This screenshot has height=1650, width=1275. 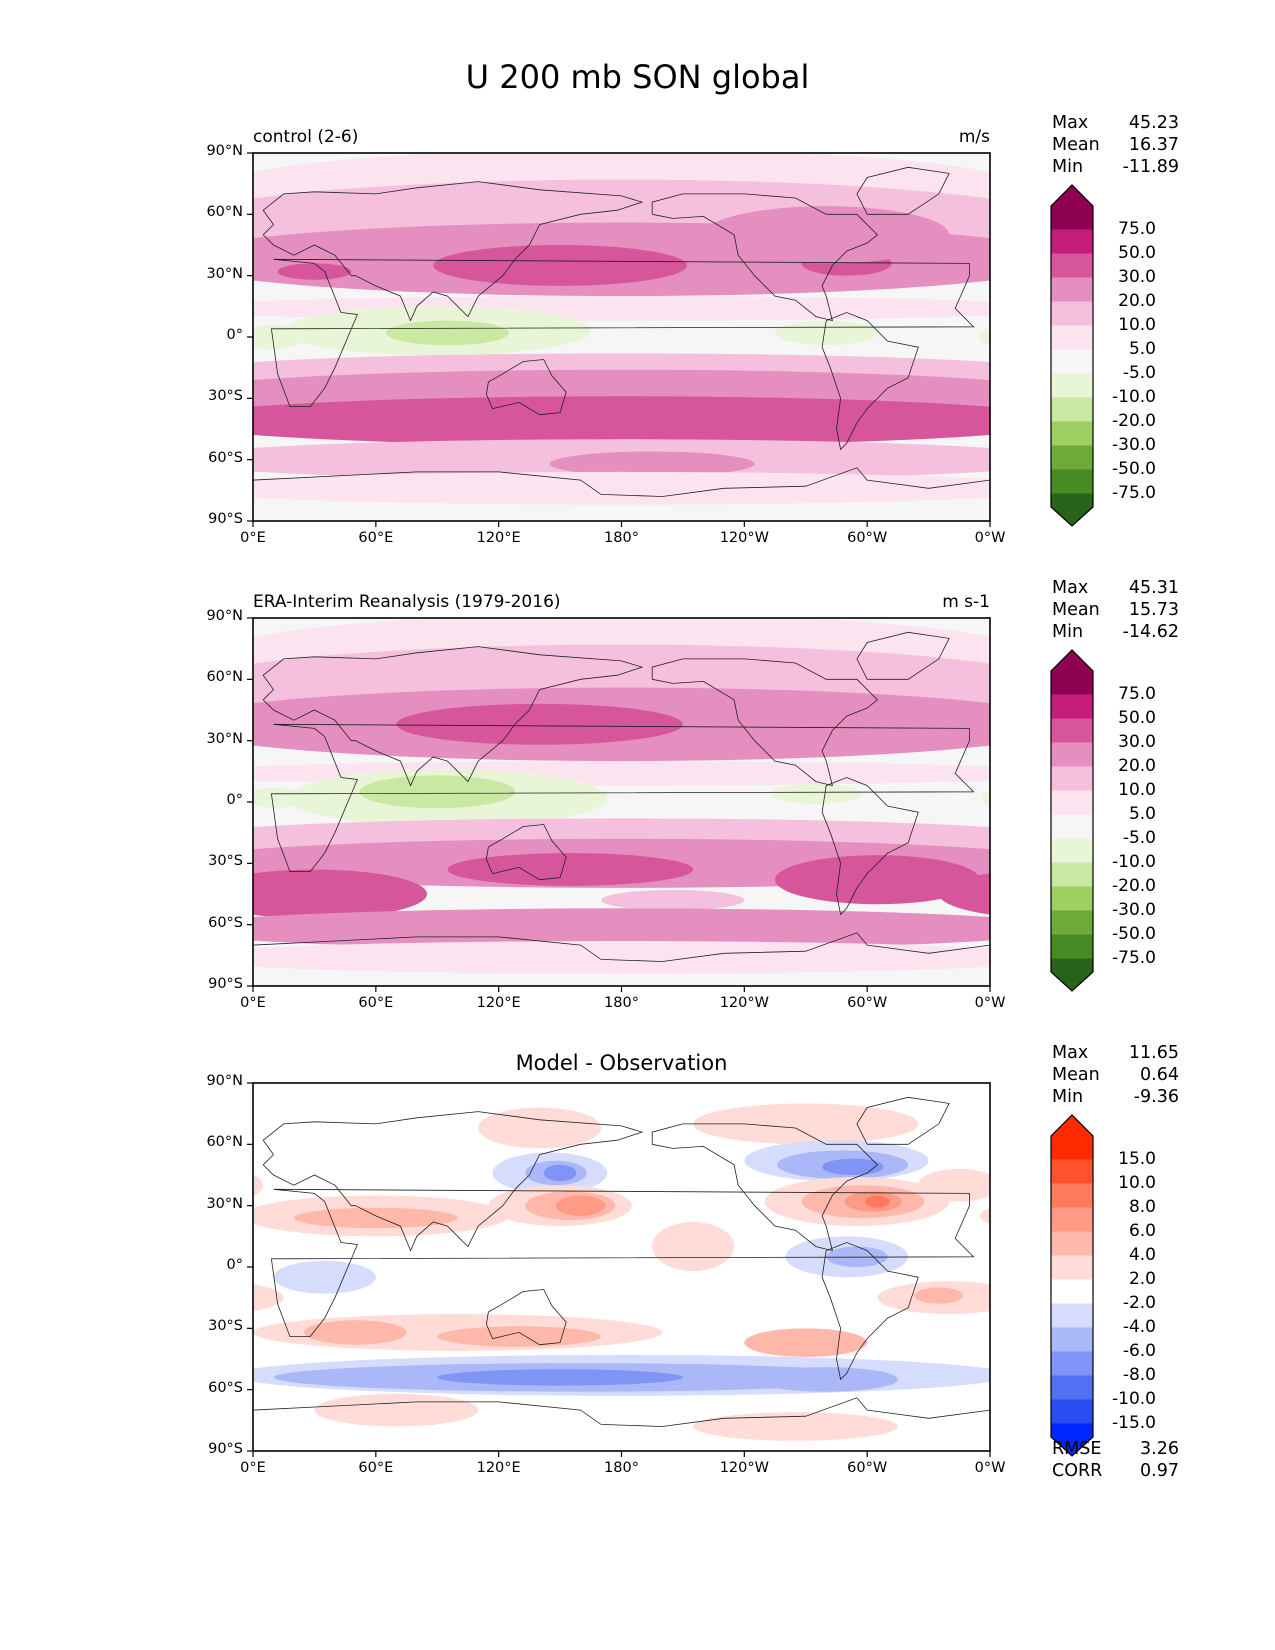 What do you see at coordinates (1134, 1423) in the screenshot?
I see `colorbar-tick-label: -15.0` at bounding box center [1134, 1423].